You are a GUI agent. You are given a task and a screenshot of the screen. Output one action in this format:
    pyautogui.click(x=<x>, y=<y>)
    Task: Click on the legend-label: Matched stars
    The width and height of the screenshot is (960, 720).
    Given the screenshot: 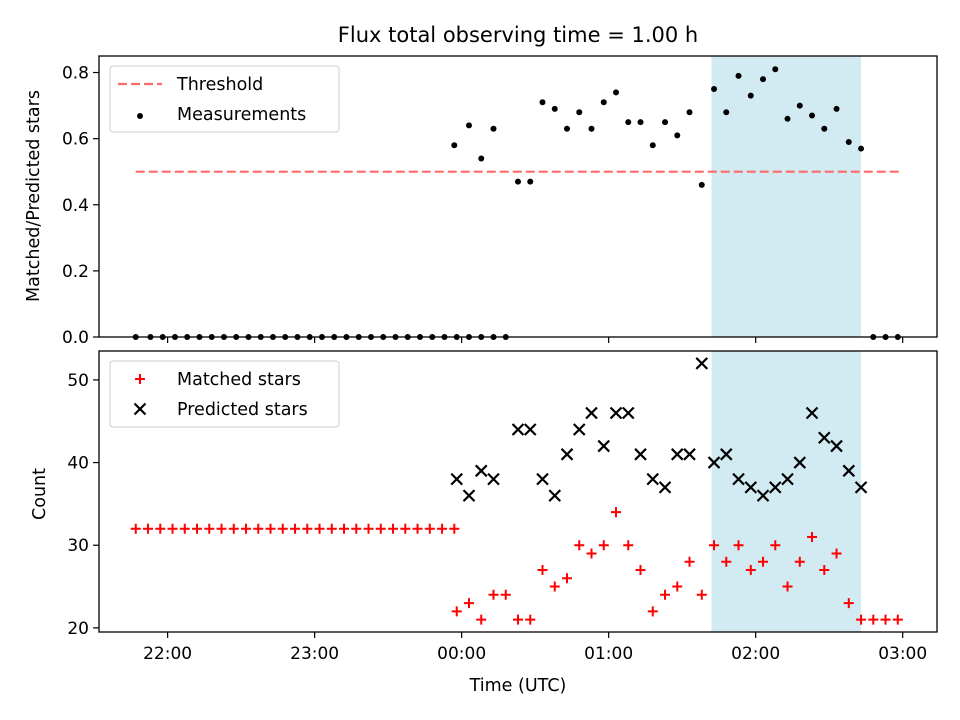 What is the action you would take?
    pyautogui.click(x=239, y=380)
    